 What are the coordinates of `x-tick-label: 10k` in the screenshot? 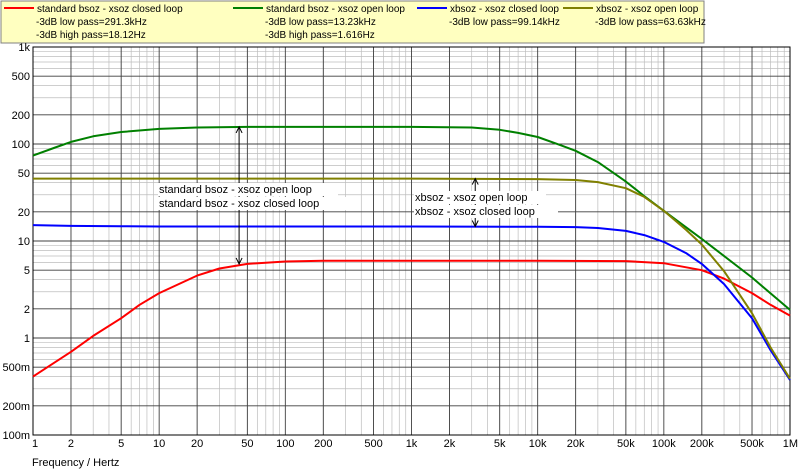 It's located at (538, 444).